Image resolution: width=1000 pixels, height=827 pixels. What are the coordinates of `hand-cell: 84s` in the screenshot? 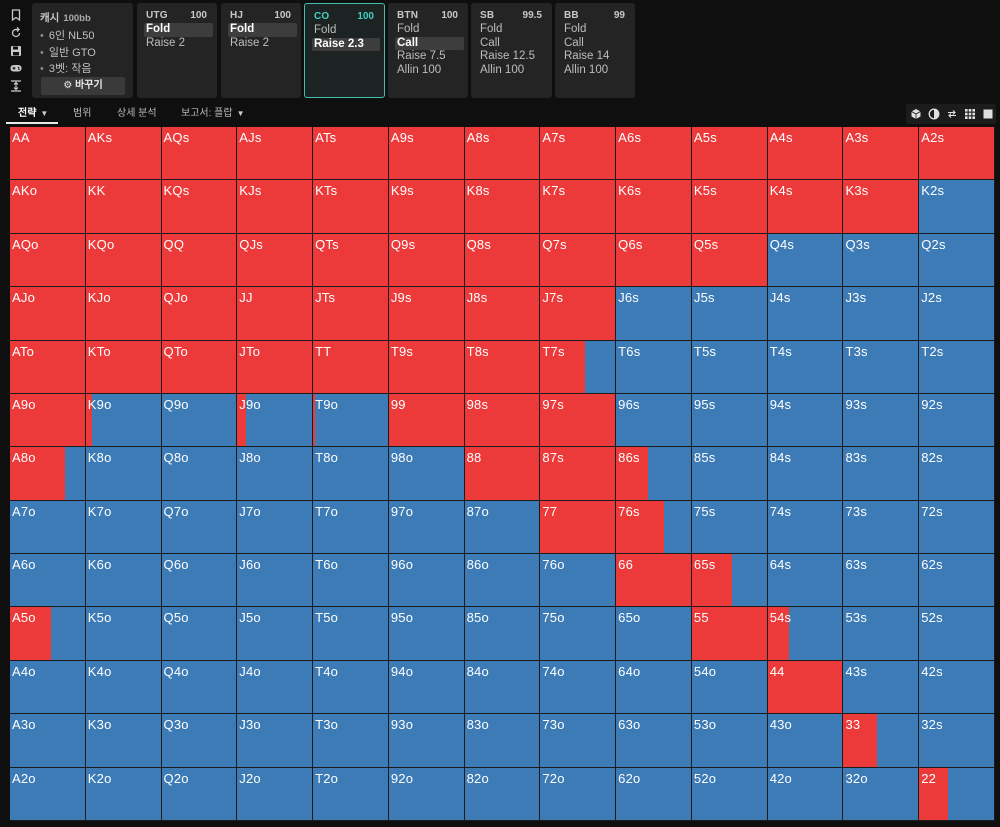 It's located at (805, 474).